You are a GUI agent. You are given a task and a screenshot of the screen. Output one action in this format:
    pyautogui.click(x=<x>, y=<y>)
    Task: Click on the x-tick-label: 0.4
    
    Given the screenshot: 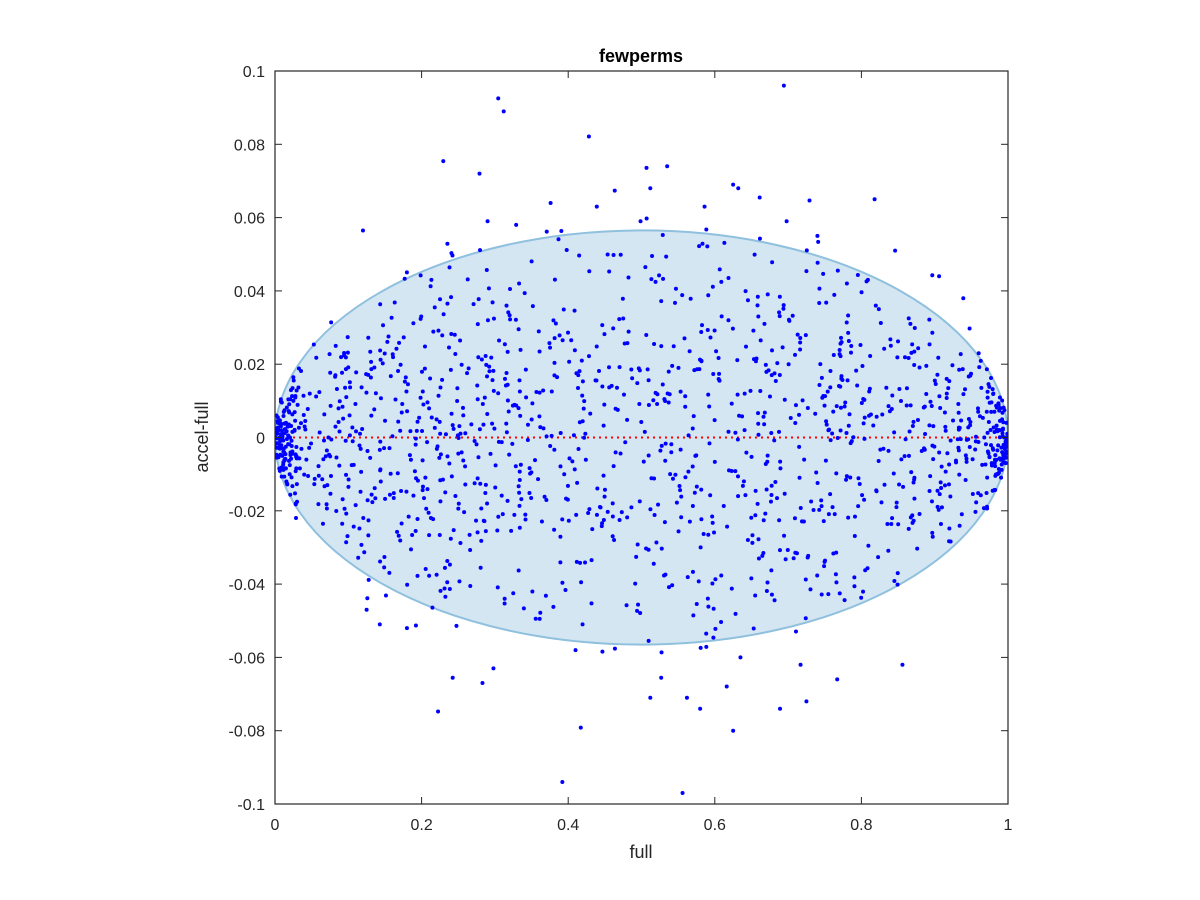 What is the action you would take?
    pyautogui.click(x=568, y=825)
    